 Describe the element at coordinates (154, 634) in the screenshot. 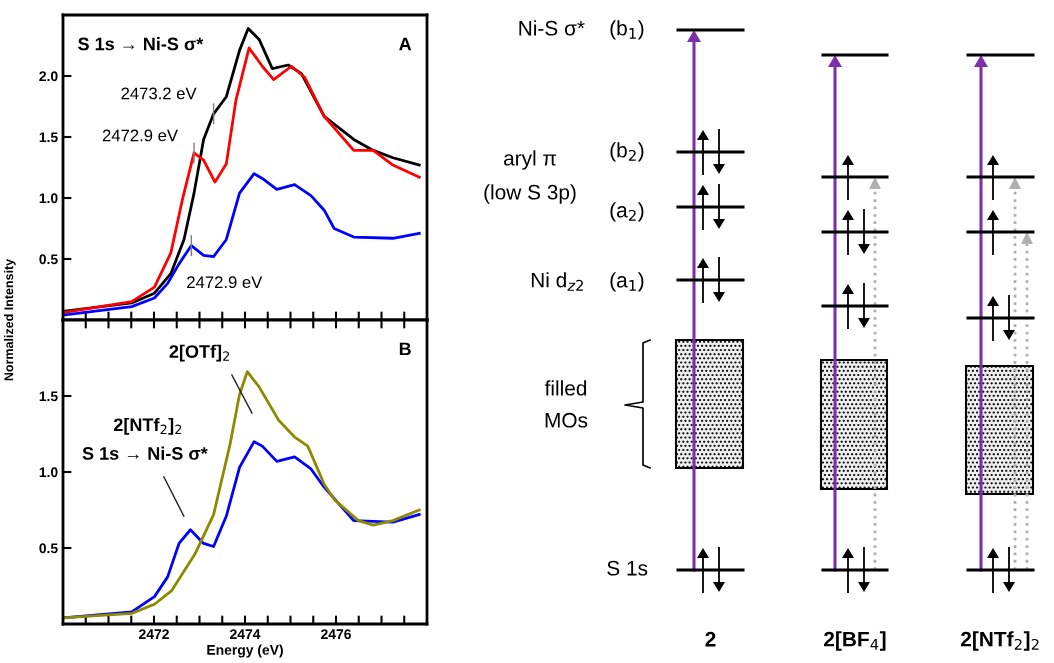

I see `x-tick-label: 2472` at that location.